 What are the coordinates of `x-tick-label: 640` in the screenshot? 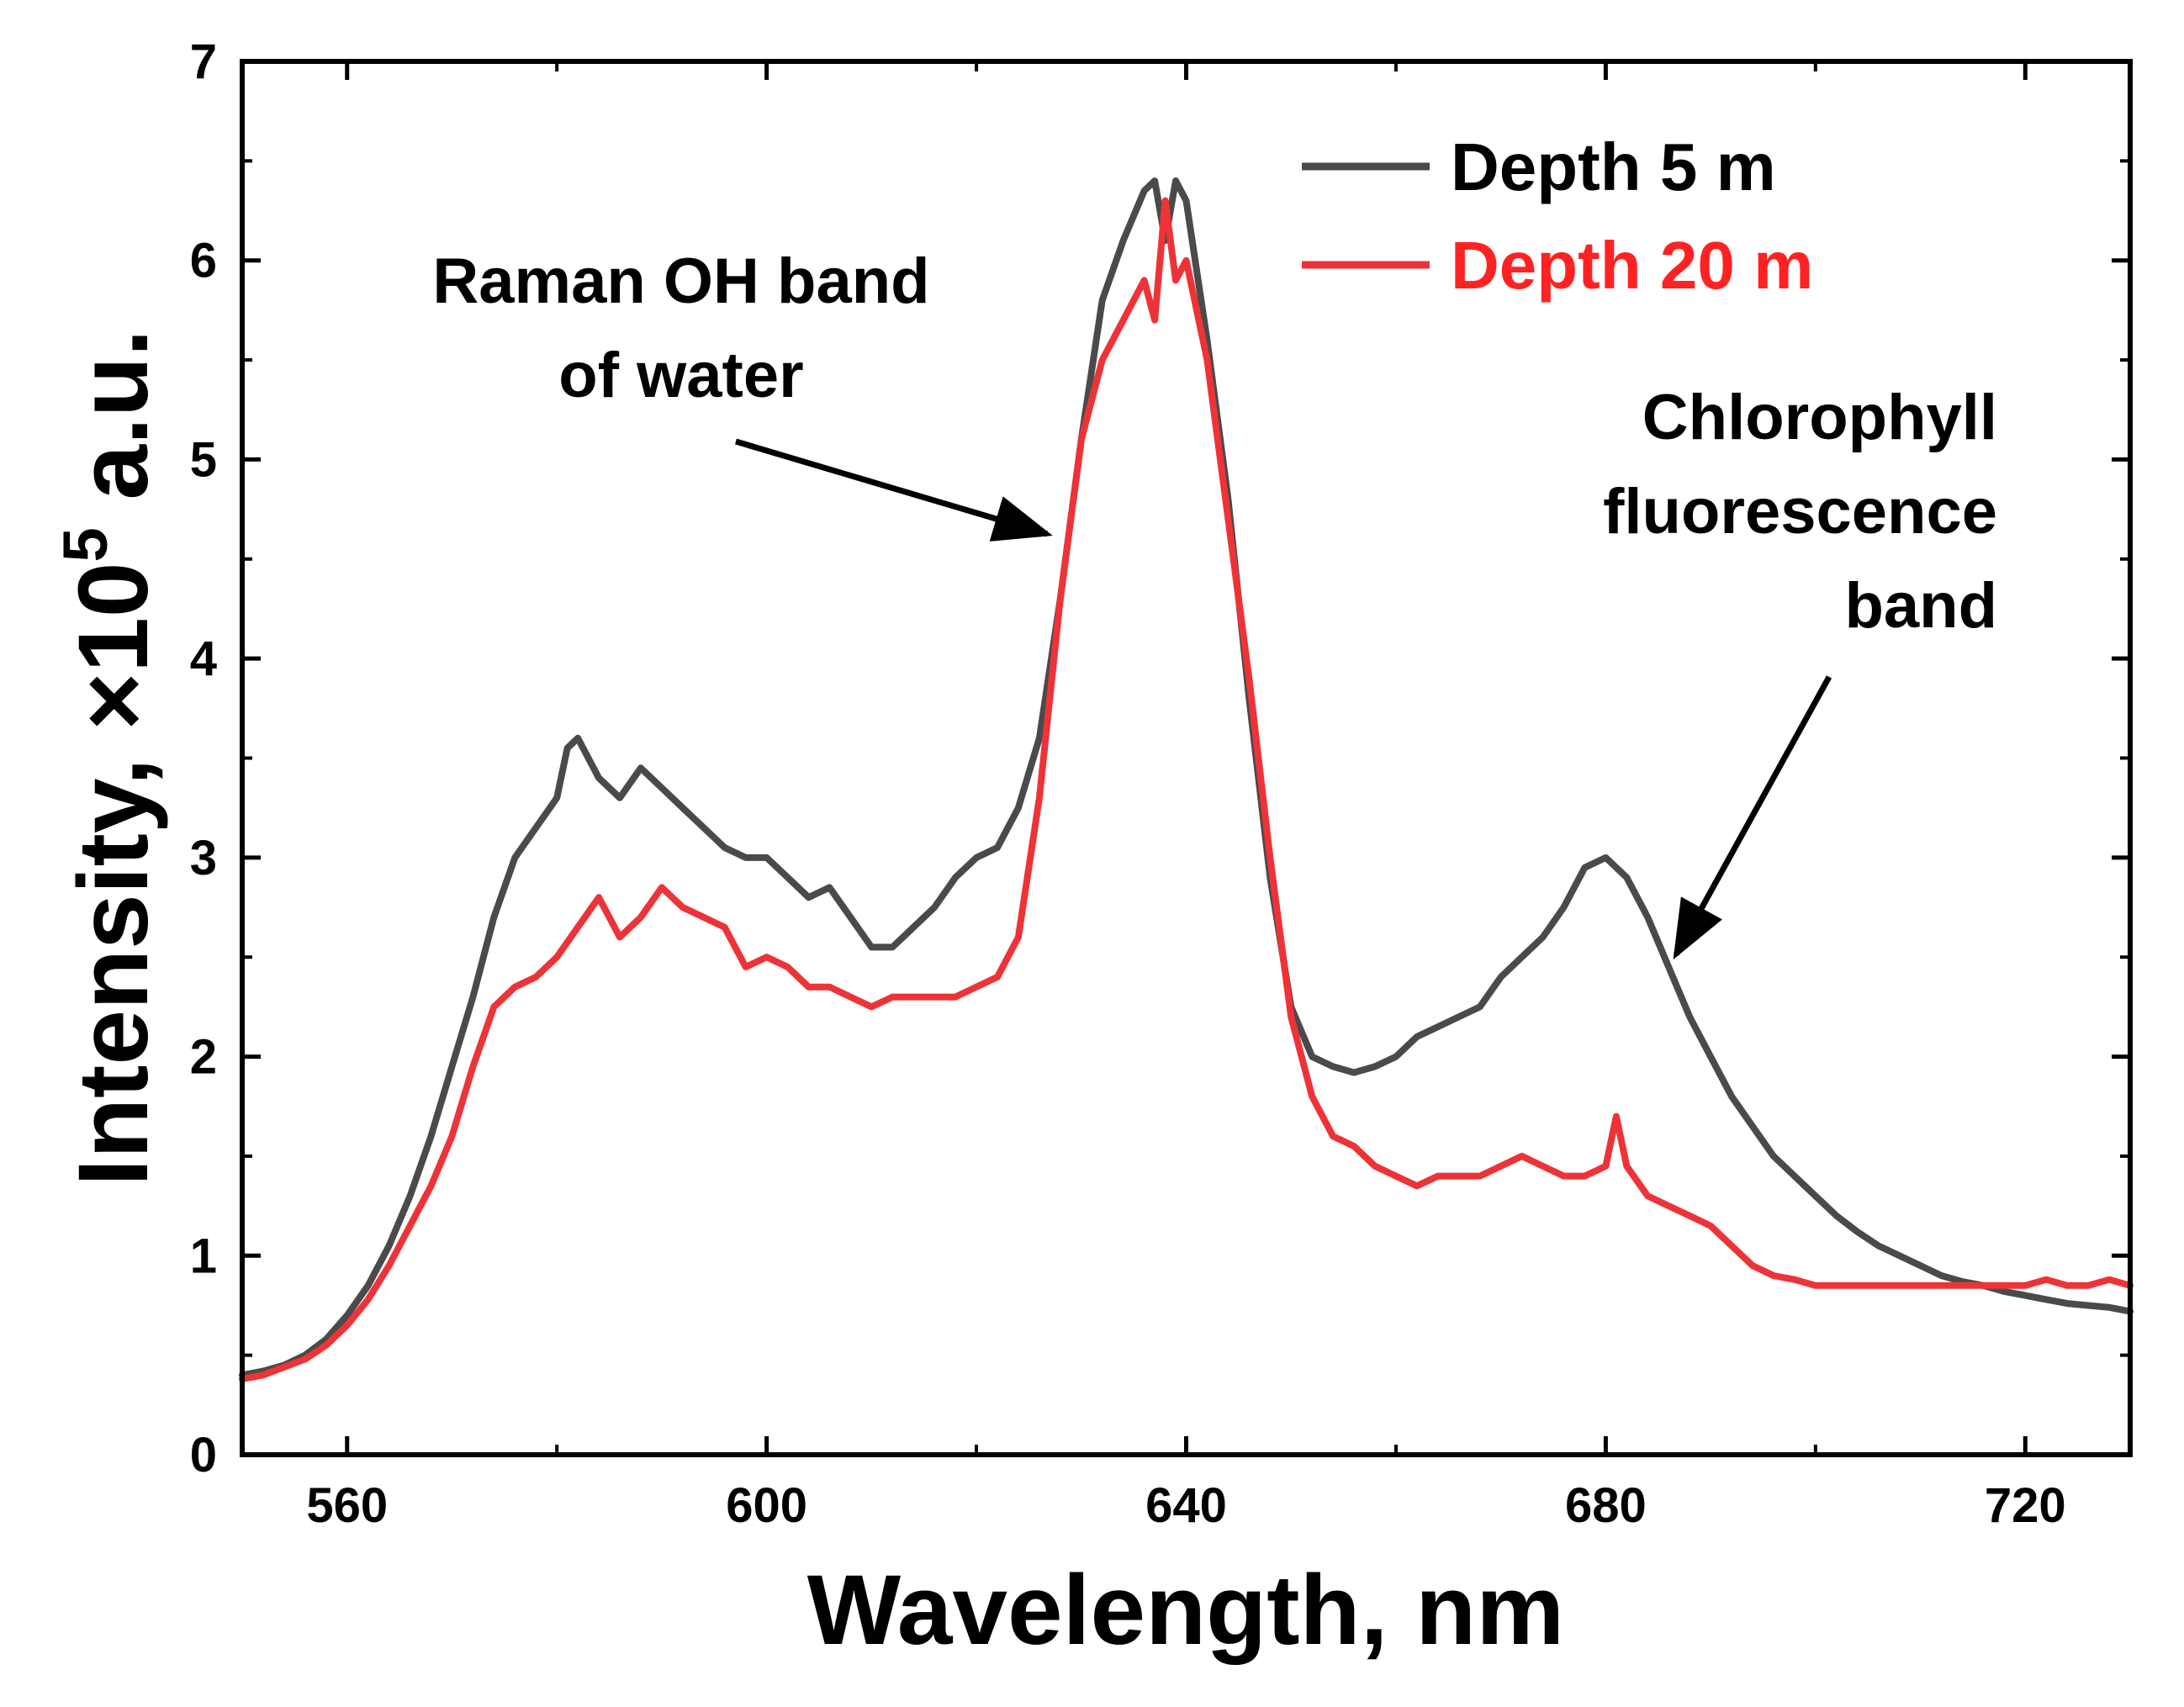 It's located at (1186, 1506).